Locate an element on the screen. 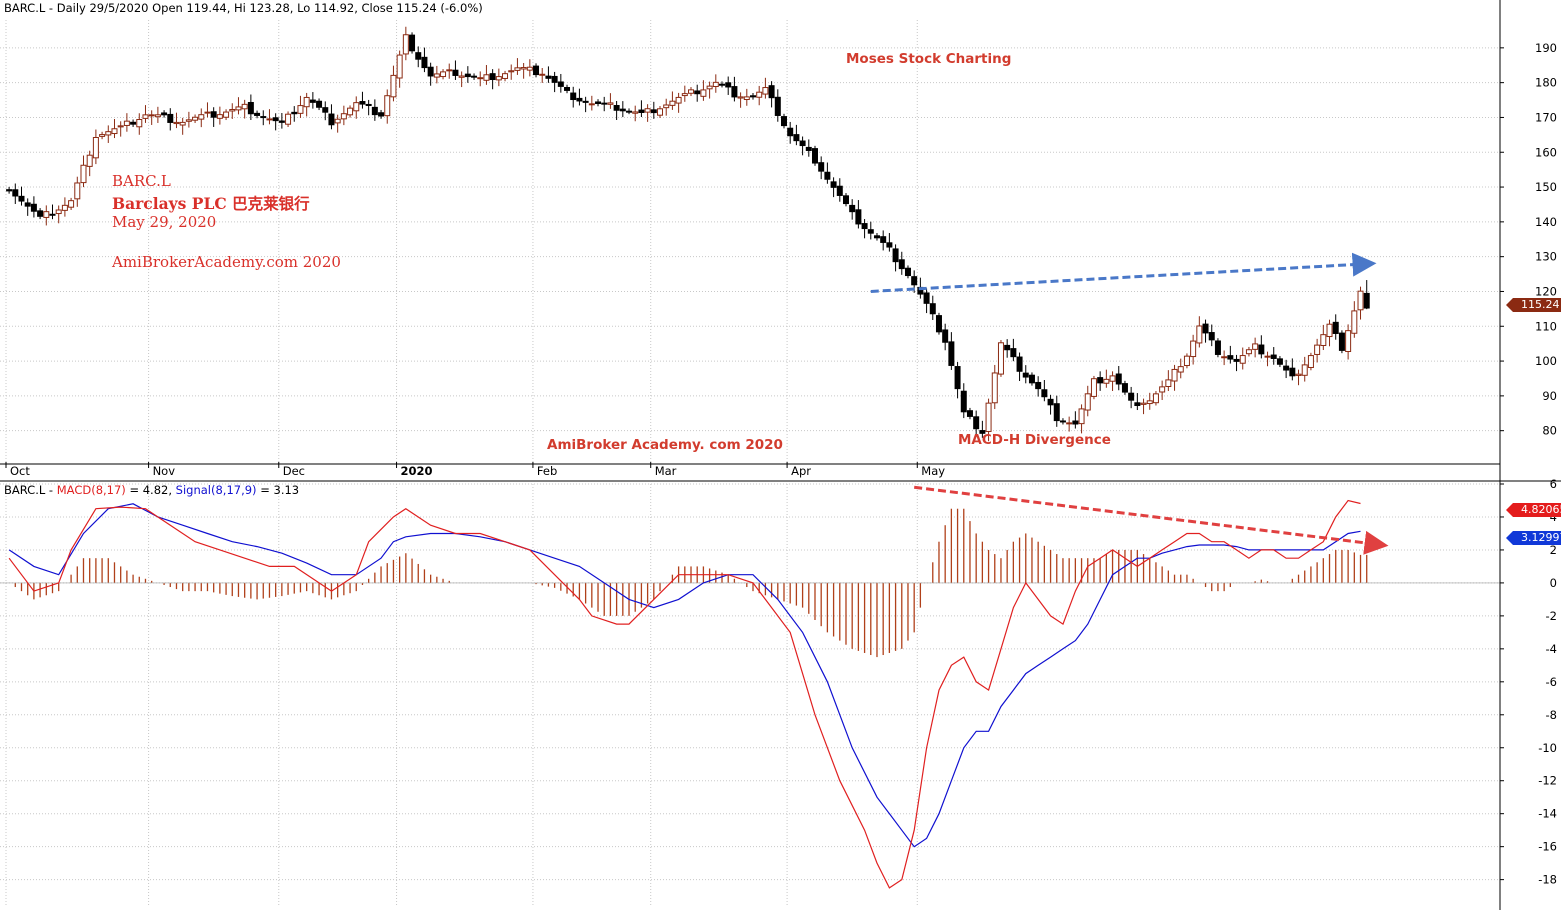 This screenshot has height=910, width=1561. signal-value-tag: 3.12997 is located at coordinates (1533, 538).